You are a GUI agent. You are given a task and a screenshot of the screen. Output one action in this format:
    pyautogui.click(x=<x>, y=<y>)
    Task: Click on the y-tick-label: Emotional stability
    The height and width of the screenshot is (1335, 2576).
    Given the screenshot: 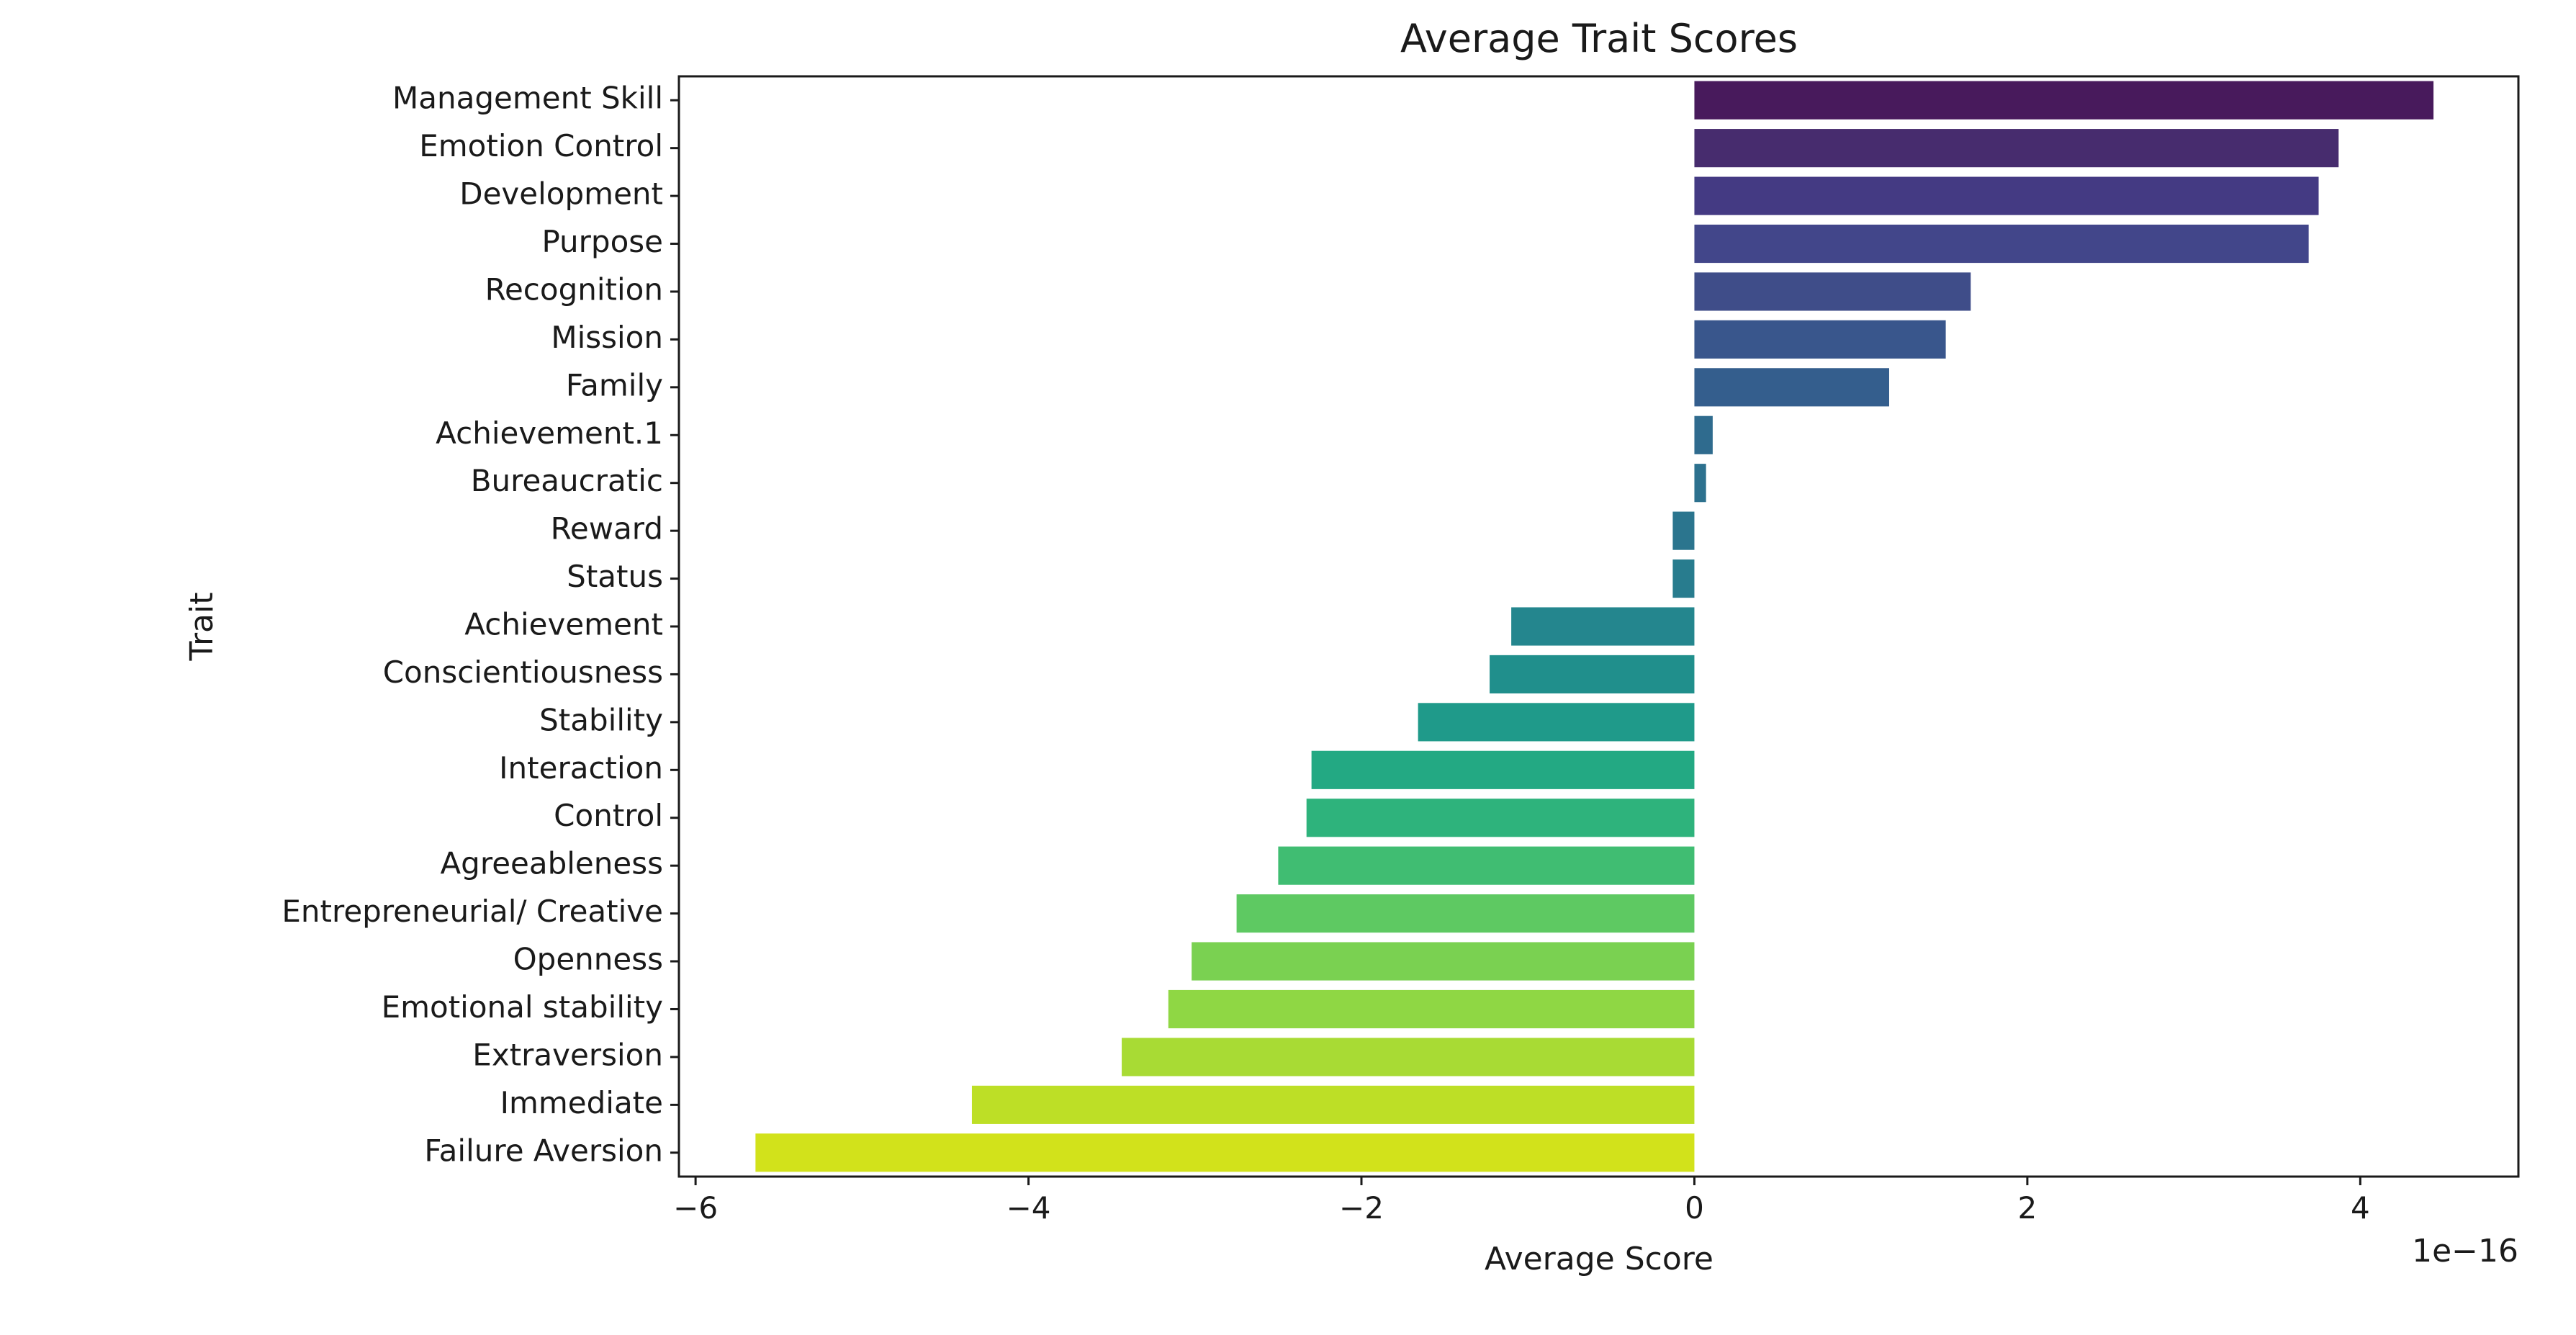 What is the action you would take?
    pyautogui.click(x=522, y=1007)
    